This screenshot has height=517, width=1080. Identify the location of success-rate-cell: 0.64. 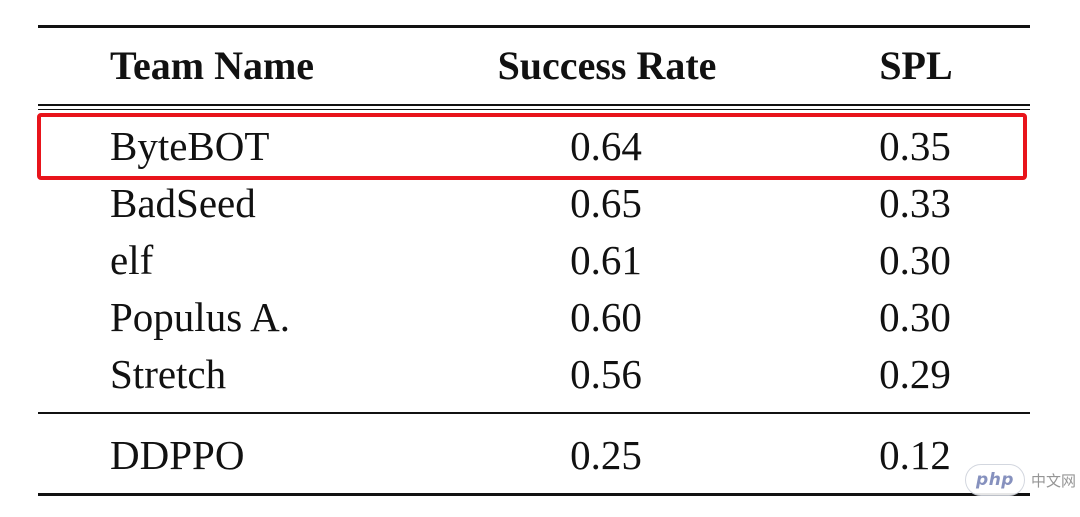
(606, 146).